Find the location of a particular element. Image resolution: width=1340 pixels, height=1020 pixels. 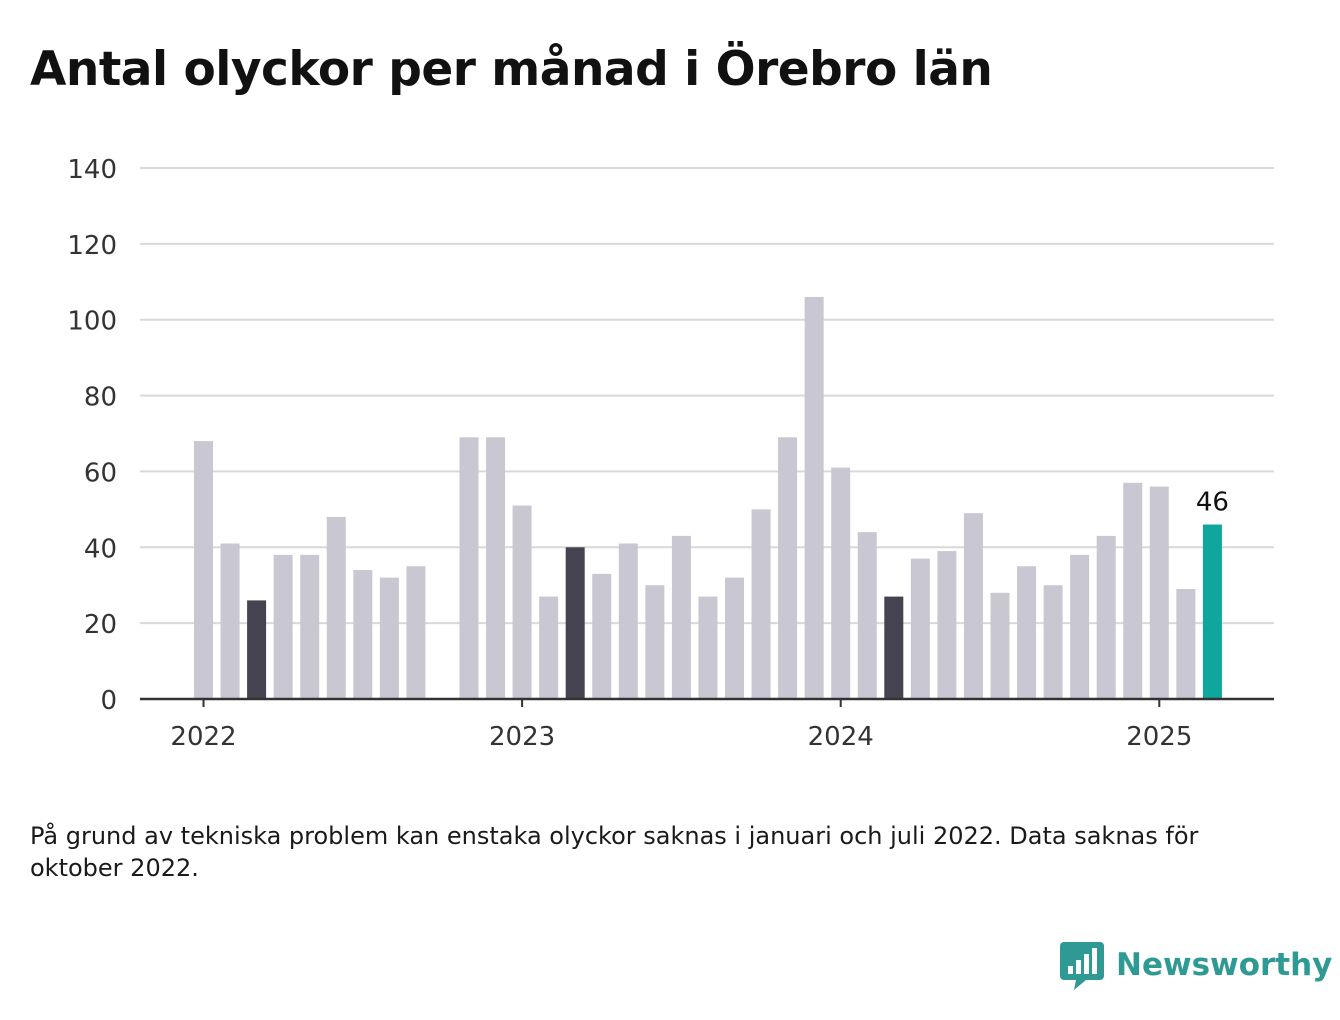

y-tick-label: 0 is located at coordinates (108, 701).